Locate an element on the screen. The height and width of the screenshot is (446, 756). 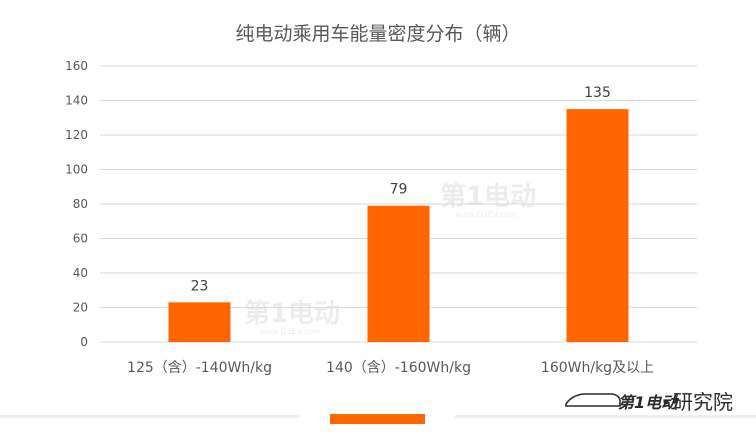
footer-suffix: 研究院 is located at coordinates (703, 402).